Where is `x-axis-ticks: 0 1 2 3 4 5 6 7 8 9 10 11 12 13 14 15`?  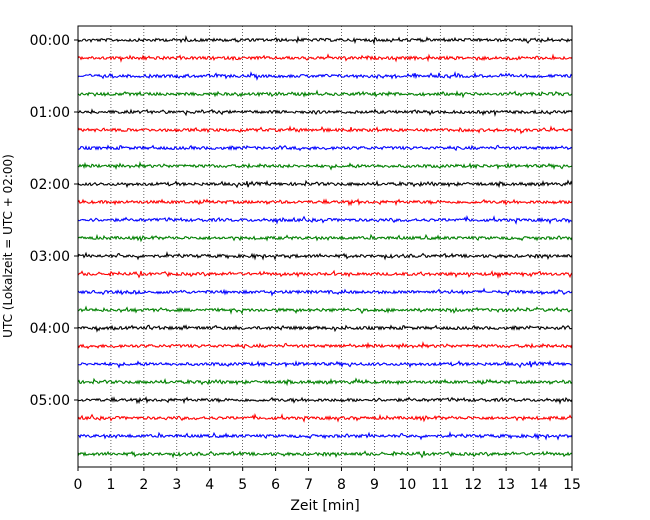
x-axis-ticks: 0 1 2 3 4 5 6 7 8 9 10 11 12 13 14 15 is located at coordinates (327, 480).